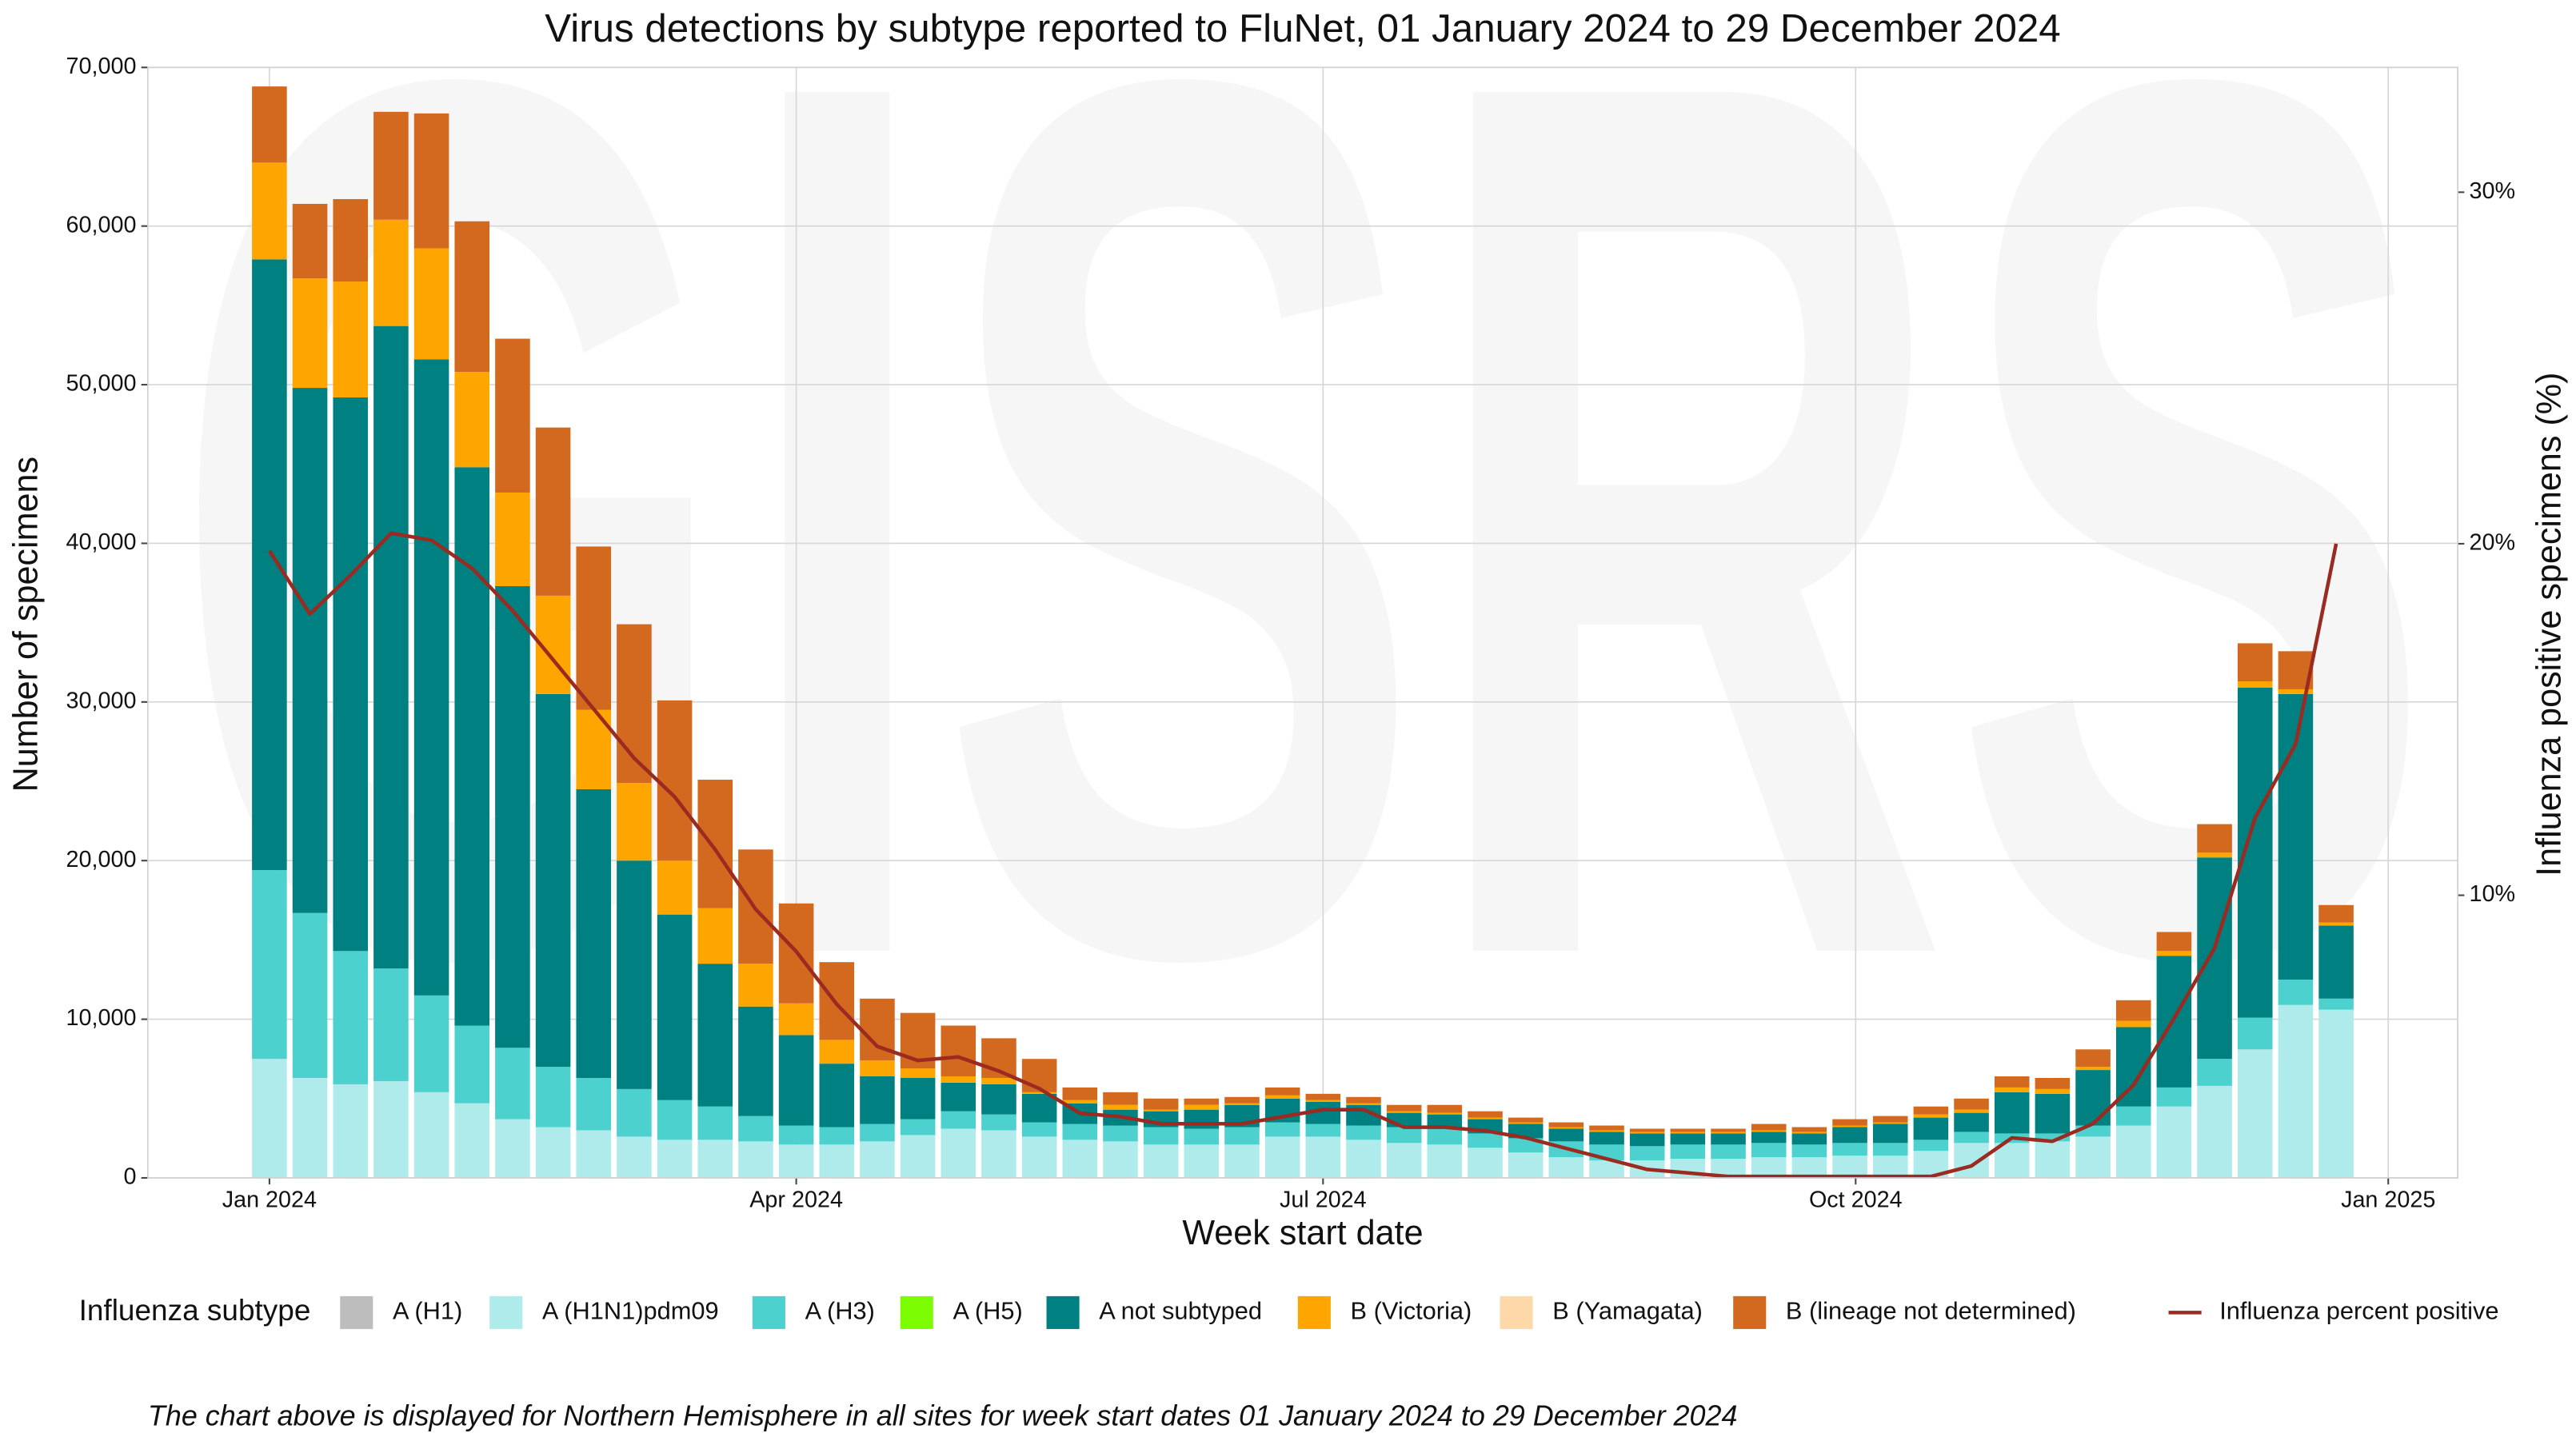 This screenshot has height=1449, width=2576. What do you see at coordinates (2388, 1200) in the screenshot?
I see `x-tick-label: Jan 2025` at bounding box center [2388, 1200].